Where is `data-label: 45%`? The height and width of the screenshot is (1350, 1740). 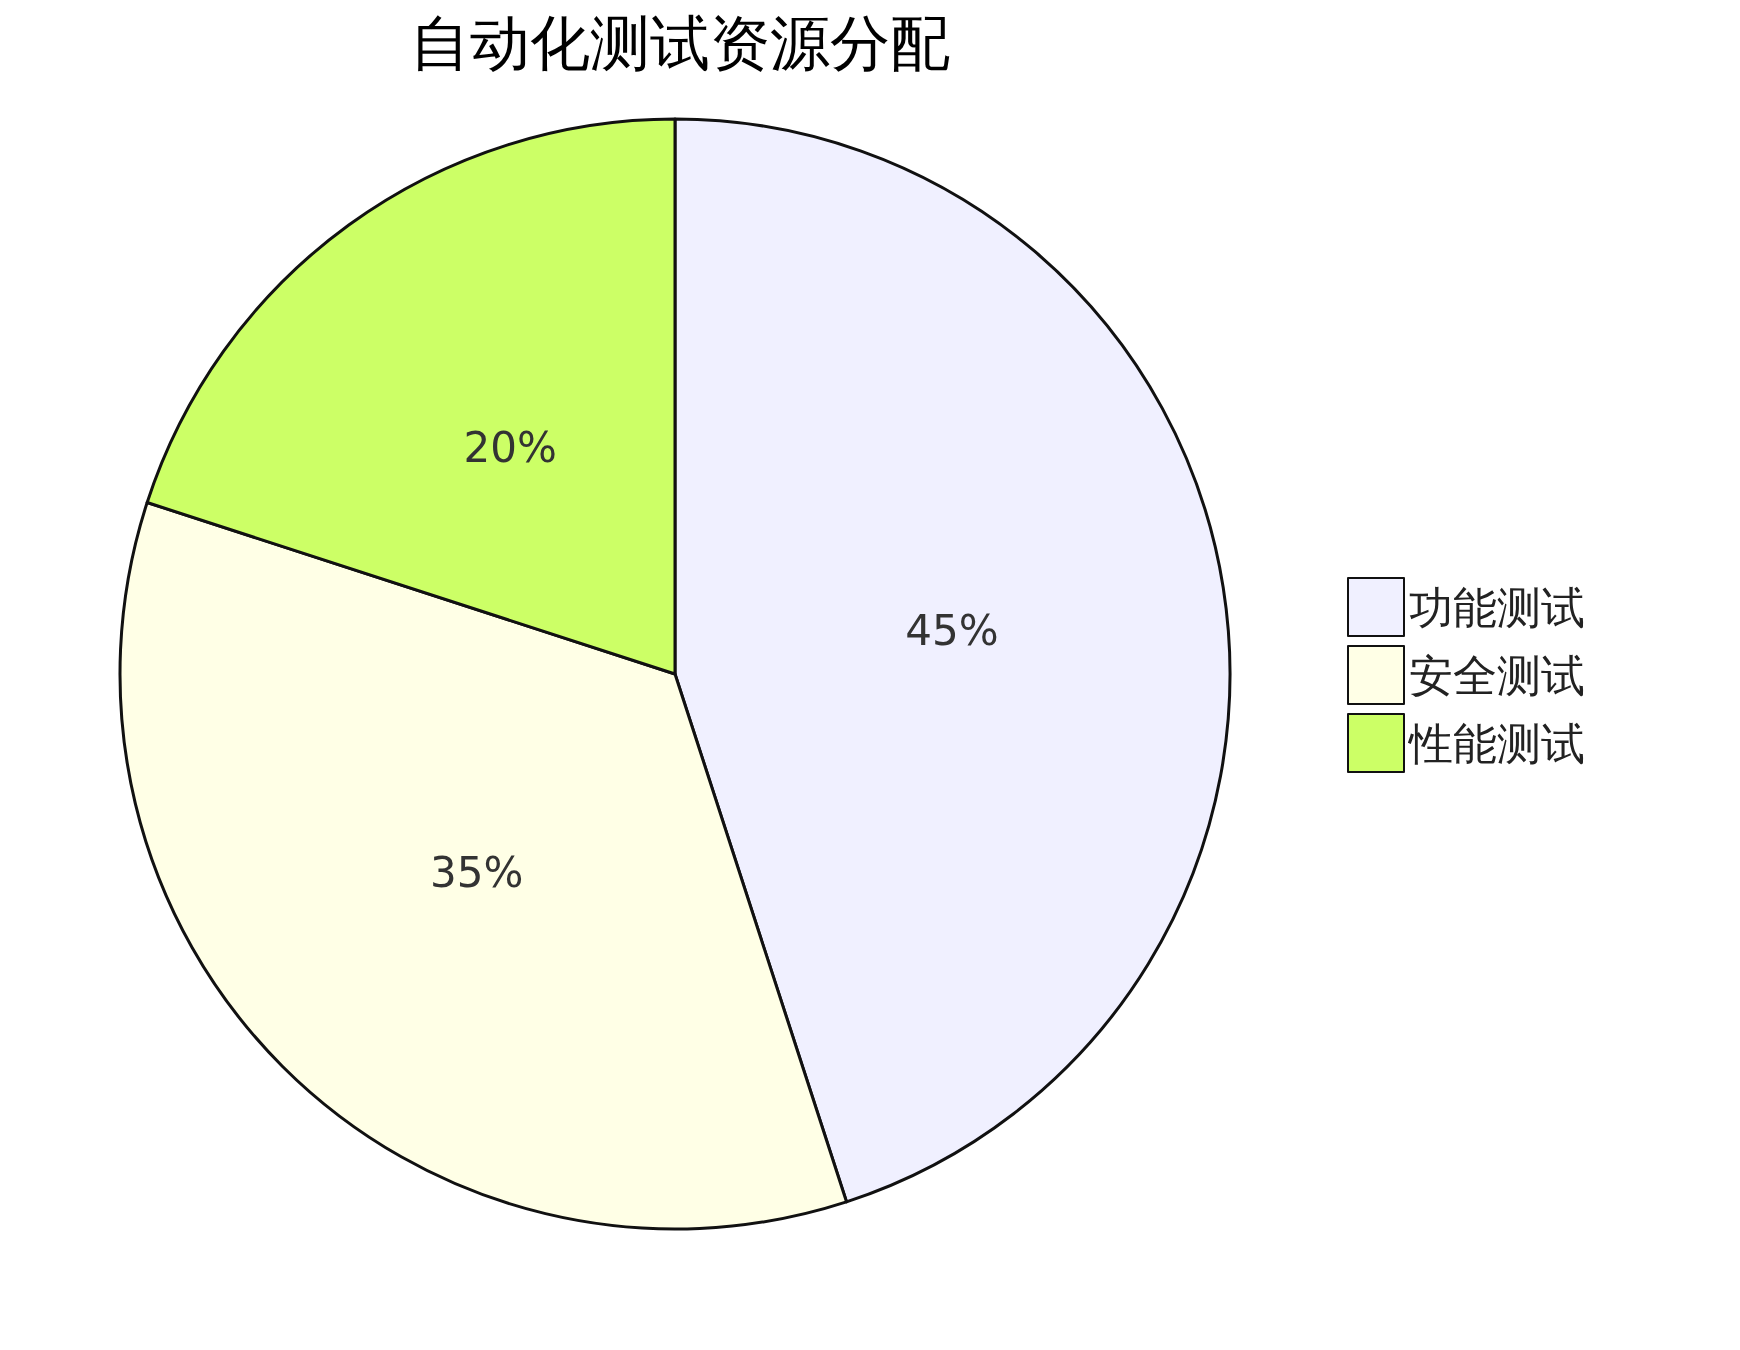 data-label: 45% is located at coordinates (952, 630).